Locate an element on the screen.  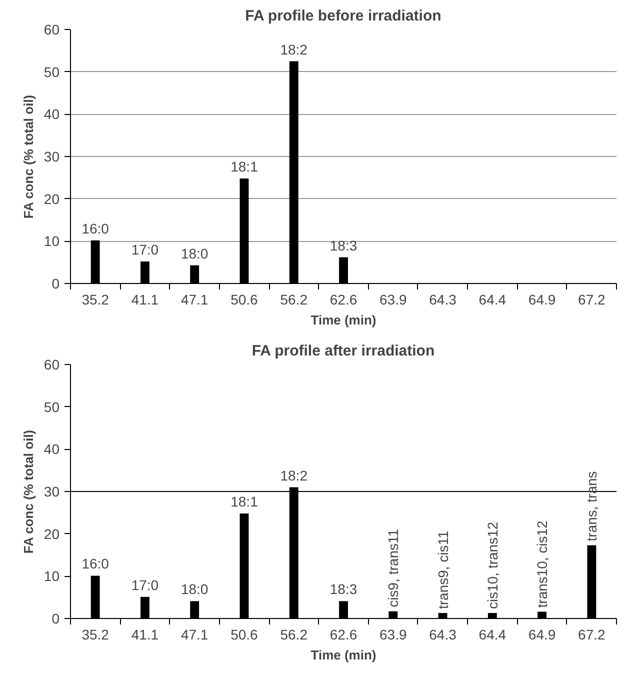
chart-title: FA profile before irradiation is located at coordinates (343, 16).